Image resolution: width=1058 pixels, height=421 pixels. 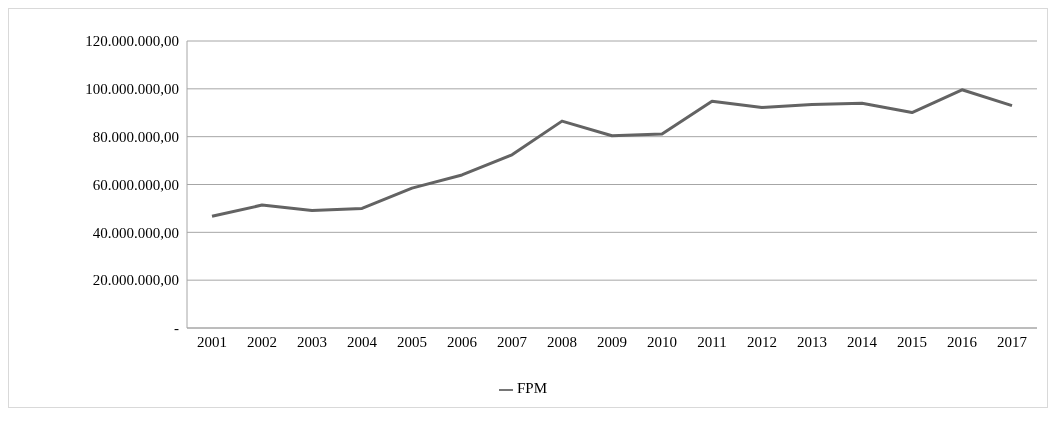 I want to click on y-tick-label: 40.000.000,00, so click(x=135, y=232).